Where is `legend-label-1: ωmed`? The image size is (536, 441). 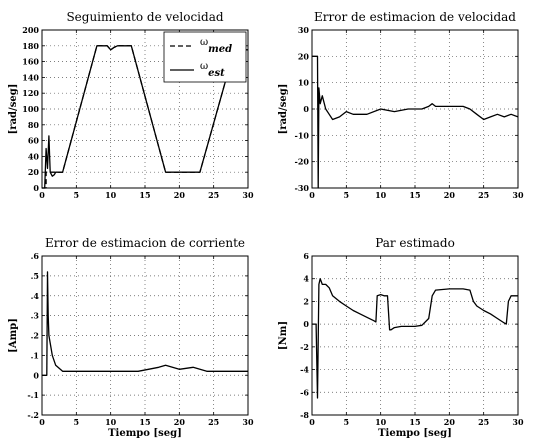
legend-label-1: ωmed is located at coordinates (216, 46).